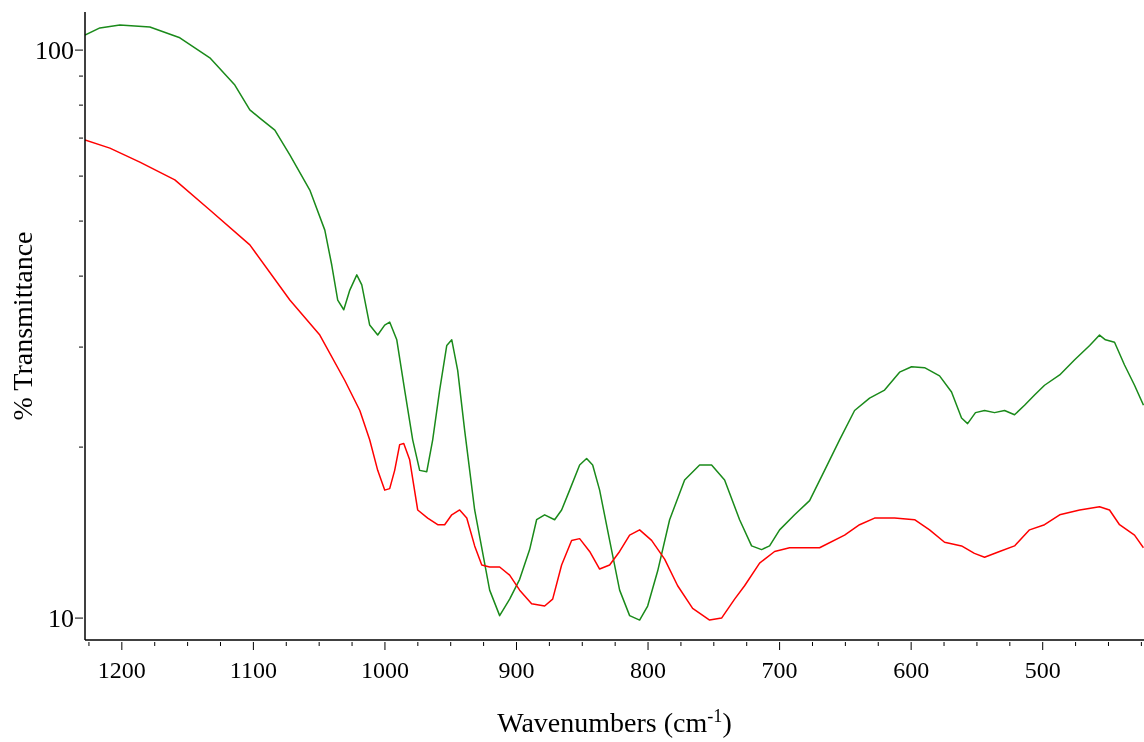 This screenshot has width=1144, height=742. Describe the element at coordinates (1042, 670) in the screenshot. I see `x-tick-label: 500` at that location.